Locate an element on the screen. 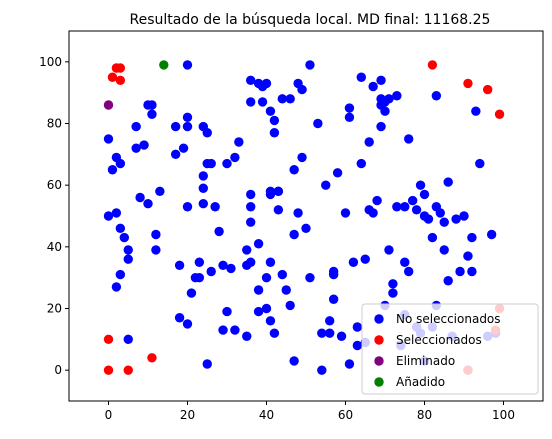  legend-box is located at coordinates (450, 349).